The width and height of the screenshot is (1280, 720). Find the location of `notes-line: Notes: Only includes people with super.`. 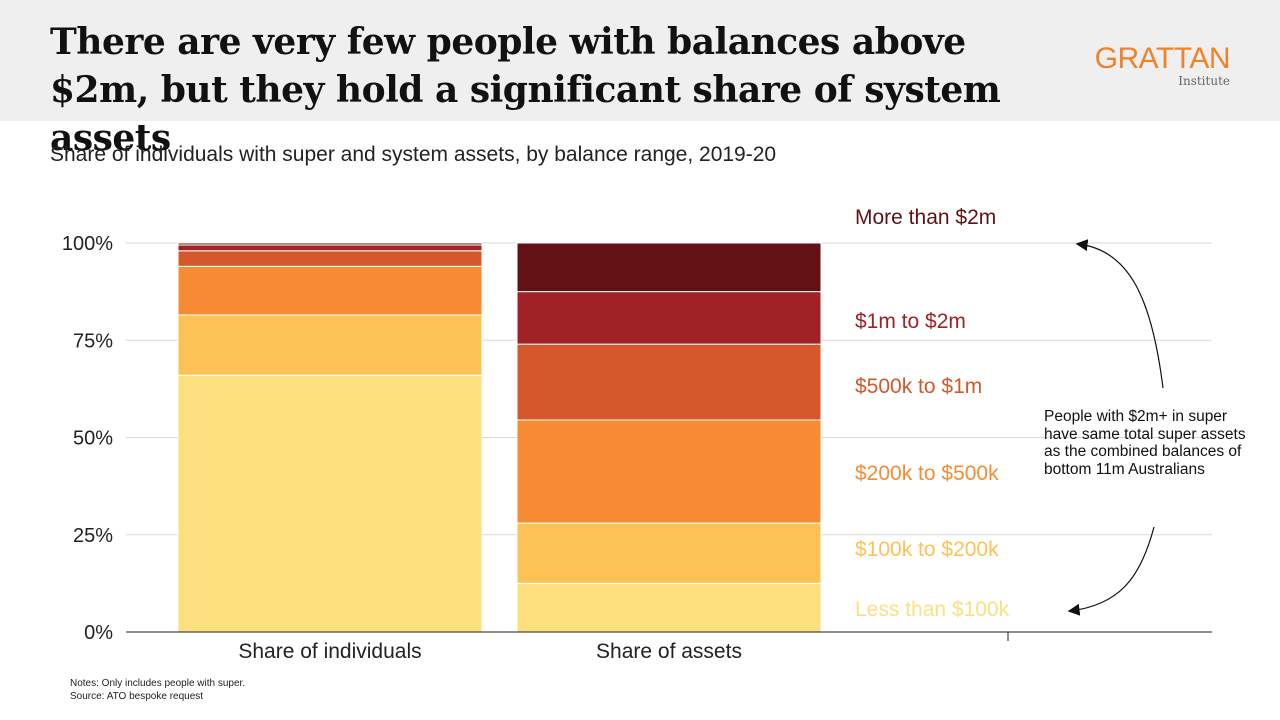

notes-line: Notes: Only includes people with super. is located at coordinates (158, 683).